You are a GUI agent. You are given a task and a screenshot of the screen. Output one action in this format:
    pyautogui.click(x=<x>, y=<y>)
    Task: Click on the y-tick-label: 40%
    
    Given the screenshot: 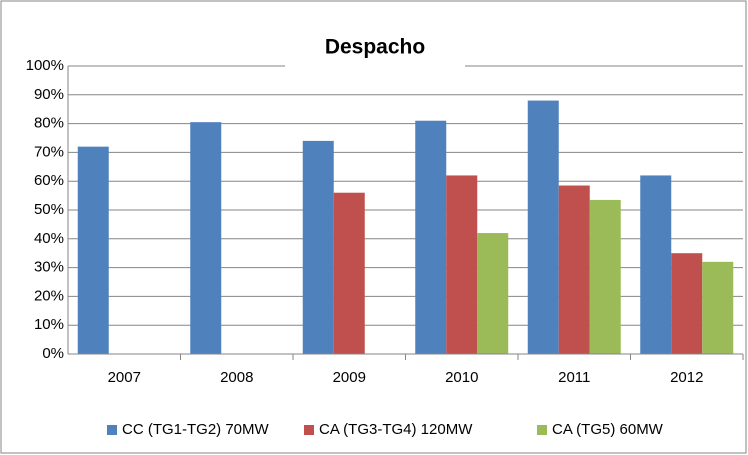 What is the action you would take?
    pyautogui.click(x=49, y=238)
    